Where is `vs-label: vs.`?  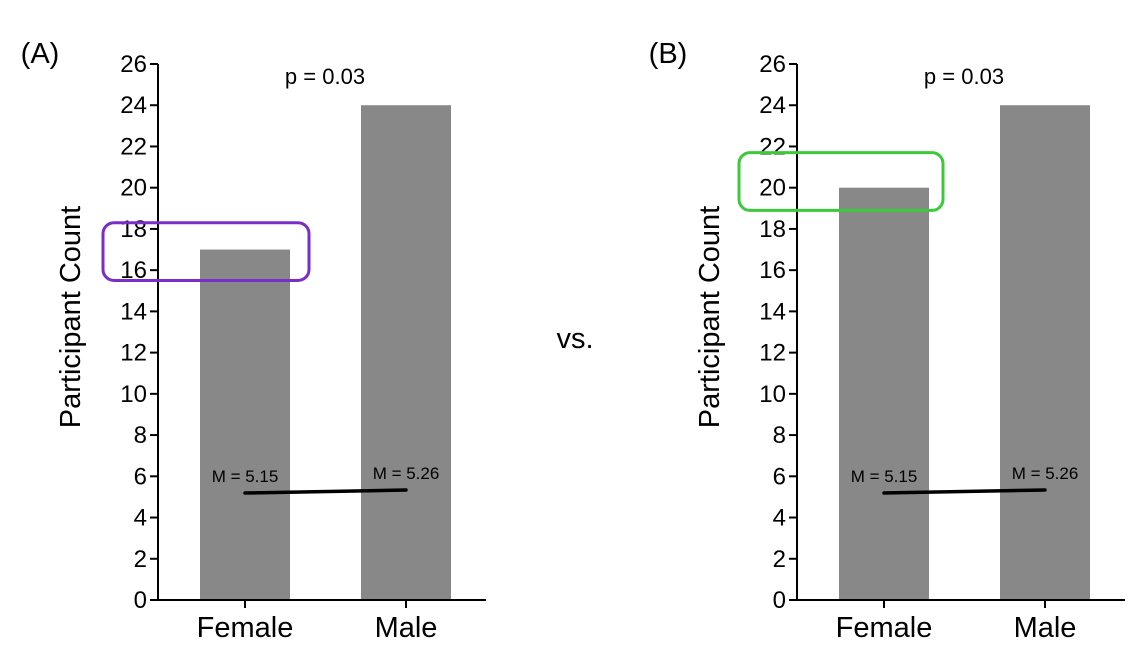
vs-label: vs. is located at coordinates (574, 339).